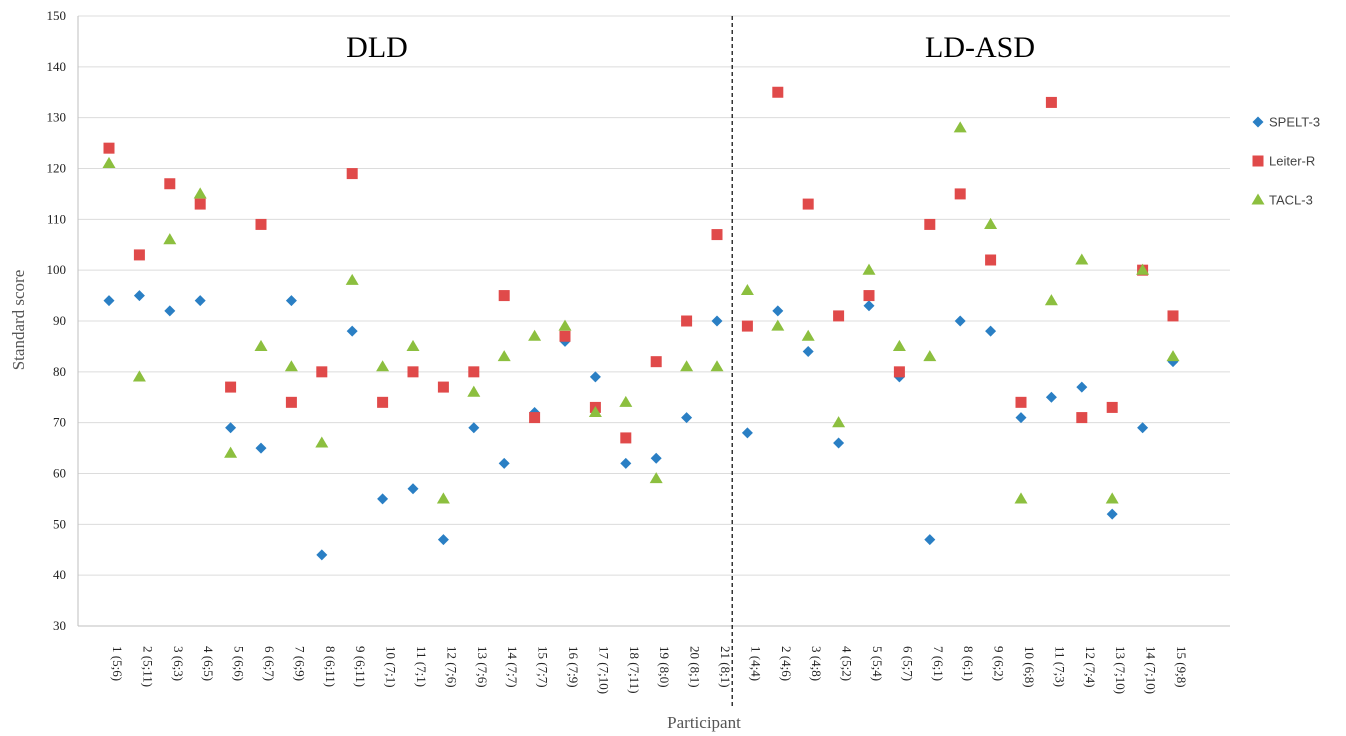  I want to click on x-tick-label: 9 (6;2), so click(999, 663).